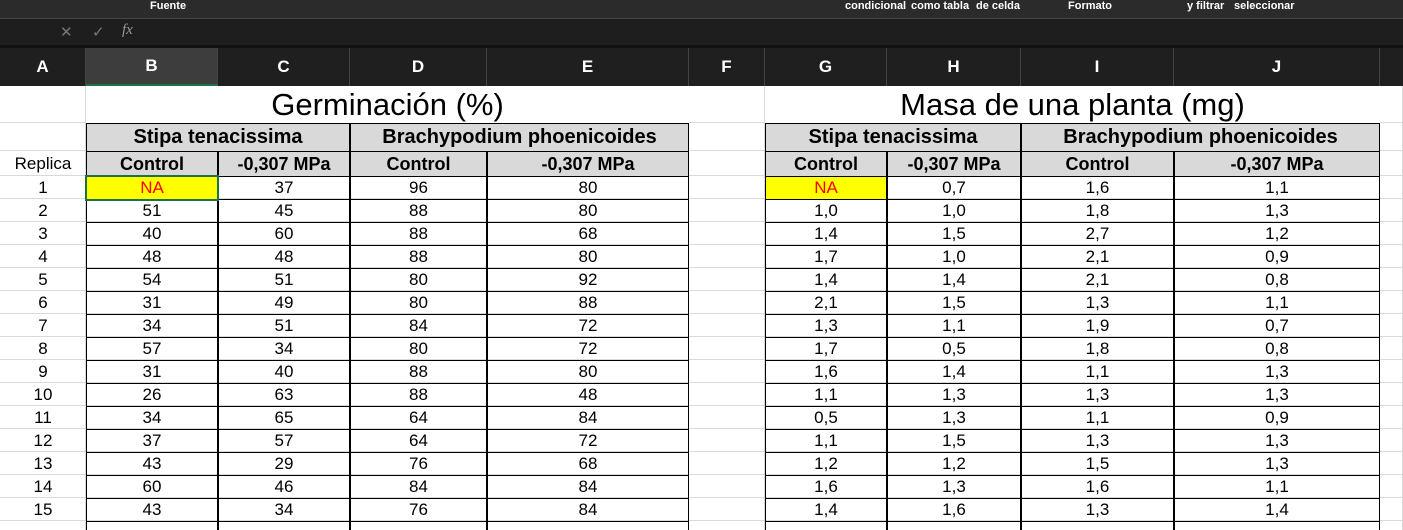  I want to click on data-cell: 64, so click(418, 418).